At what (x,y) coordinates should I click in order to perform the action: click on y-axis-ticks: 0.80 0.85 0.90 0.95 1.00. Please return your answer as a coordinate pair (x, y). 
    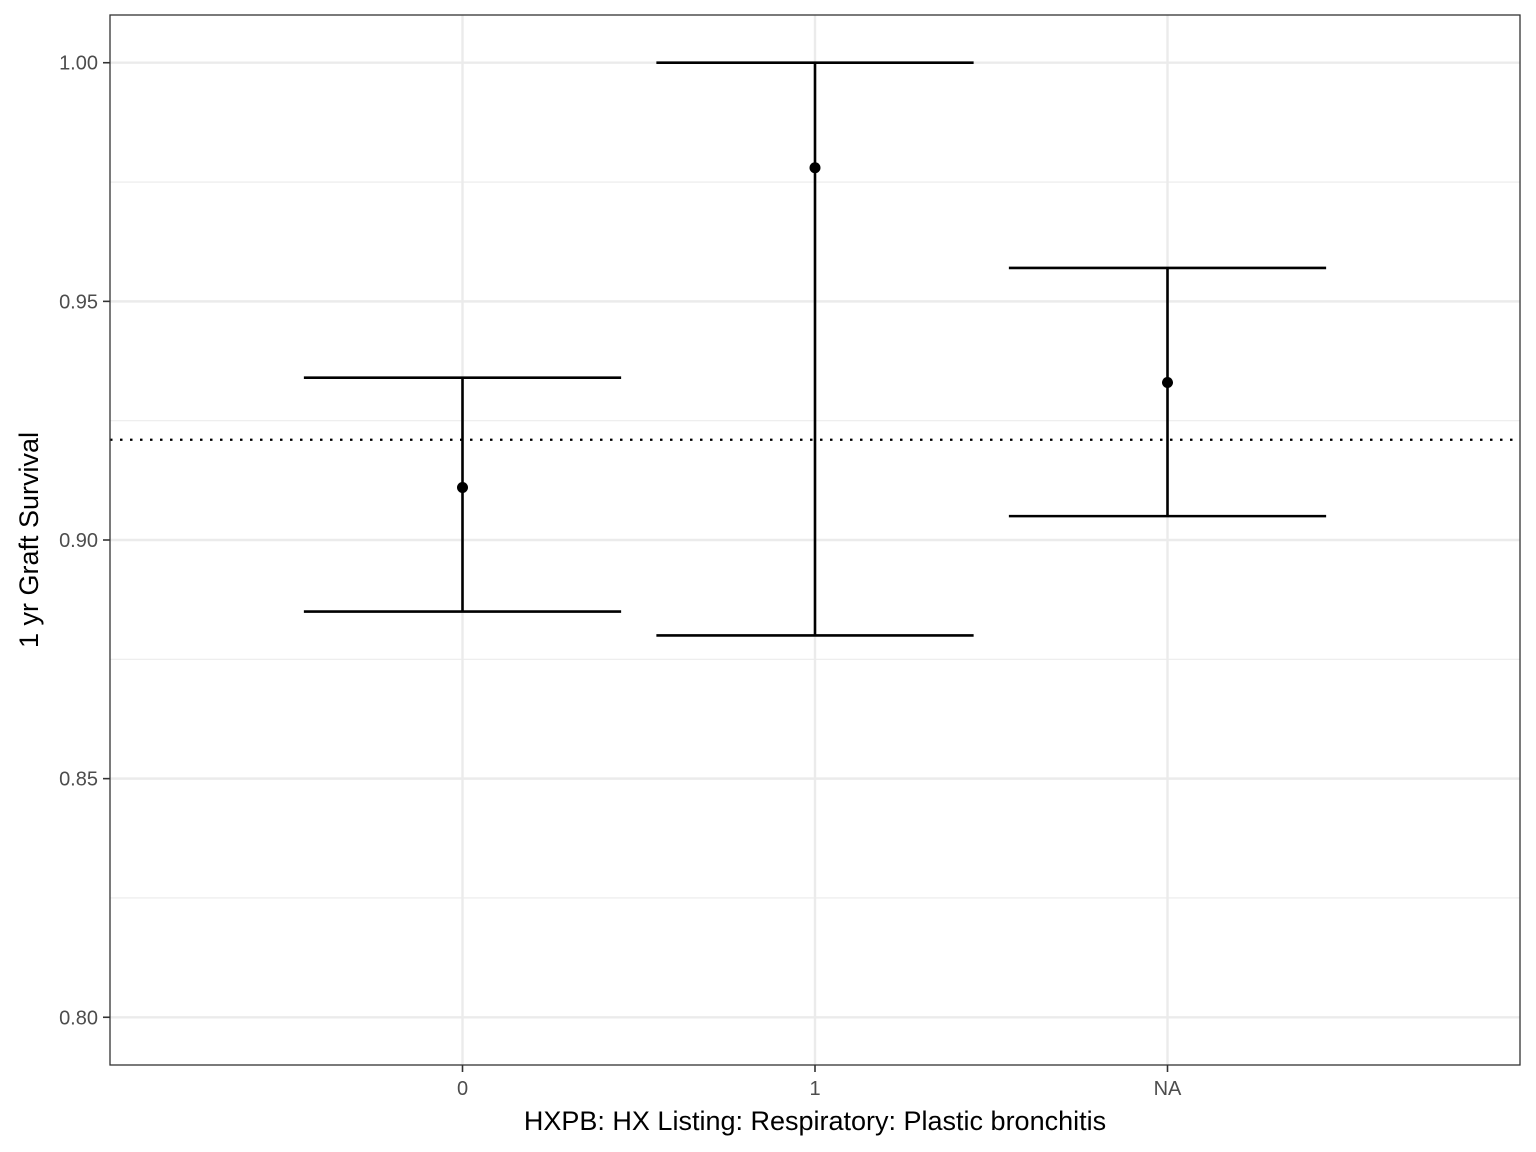
    Looking at the image, I should click on (84, 541).